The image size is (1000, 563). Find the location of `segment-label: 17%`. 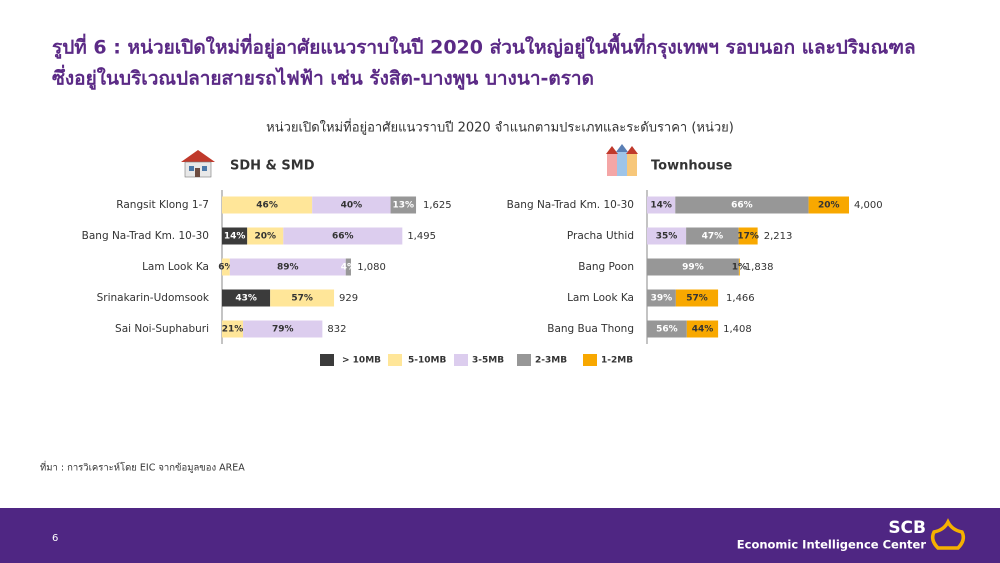

segment-label: 17% is located at coordinates (748, 237).